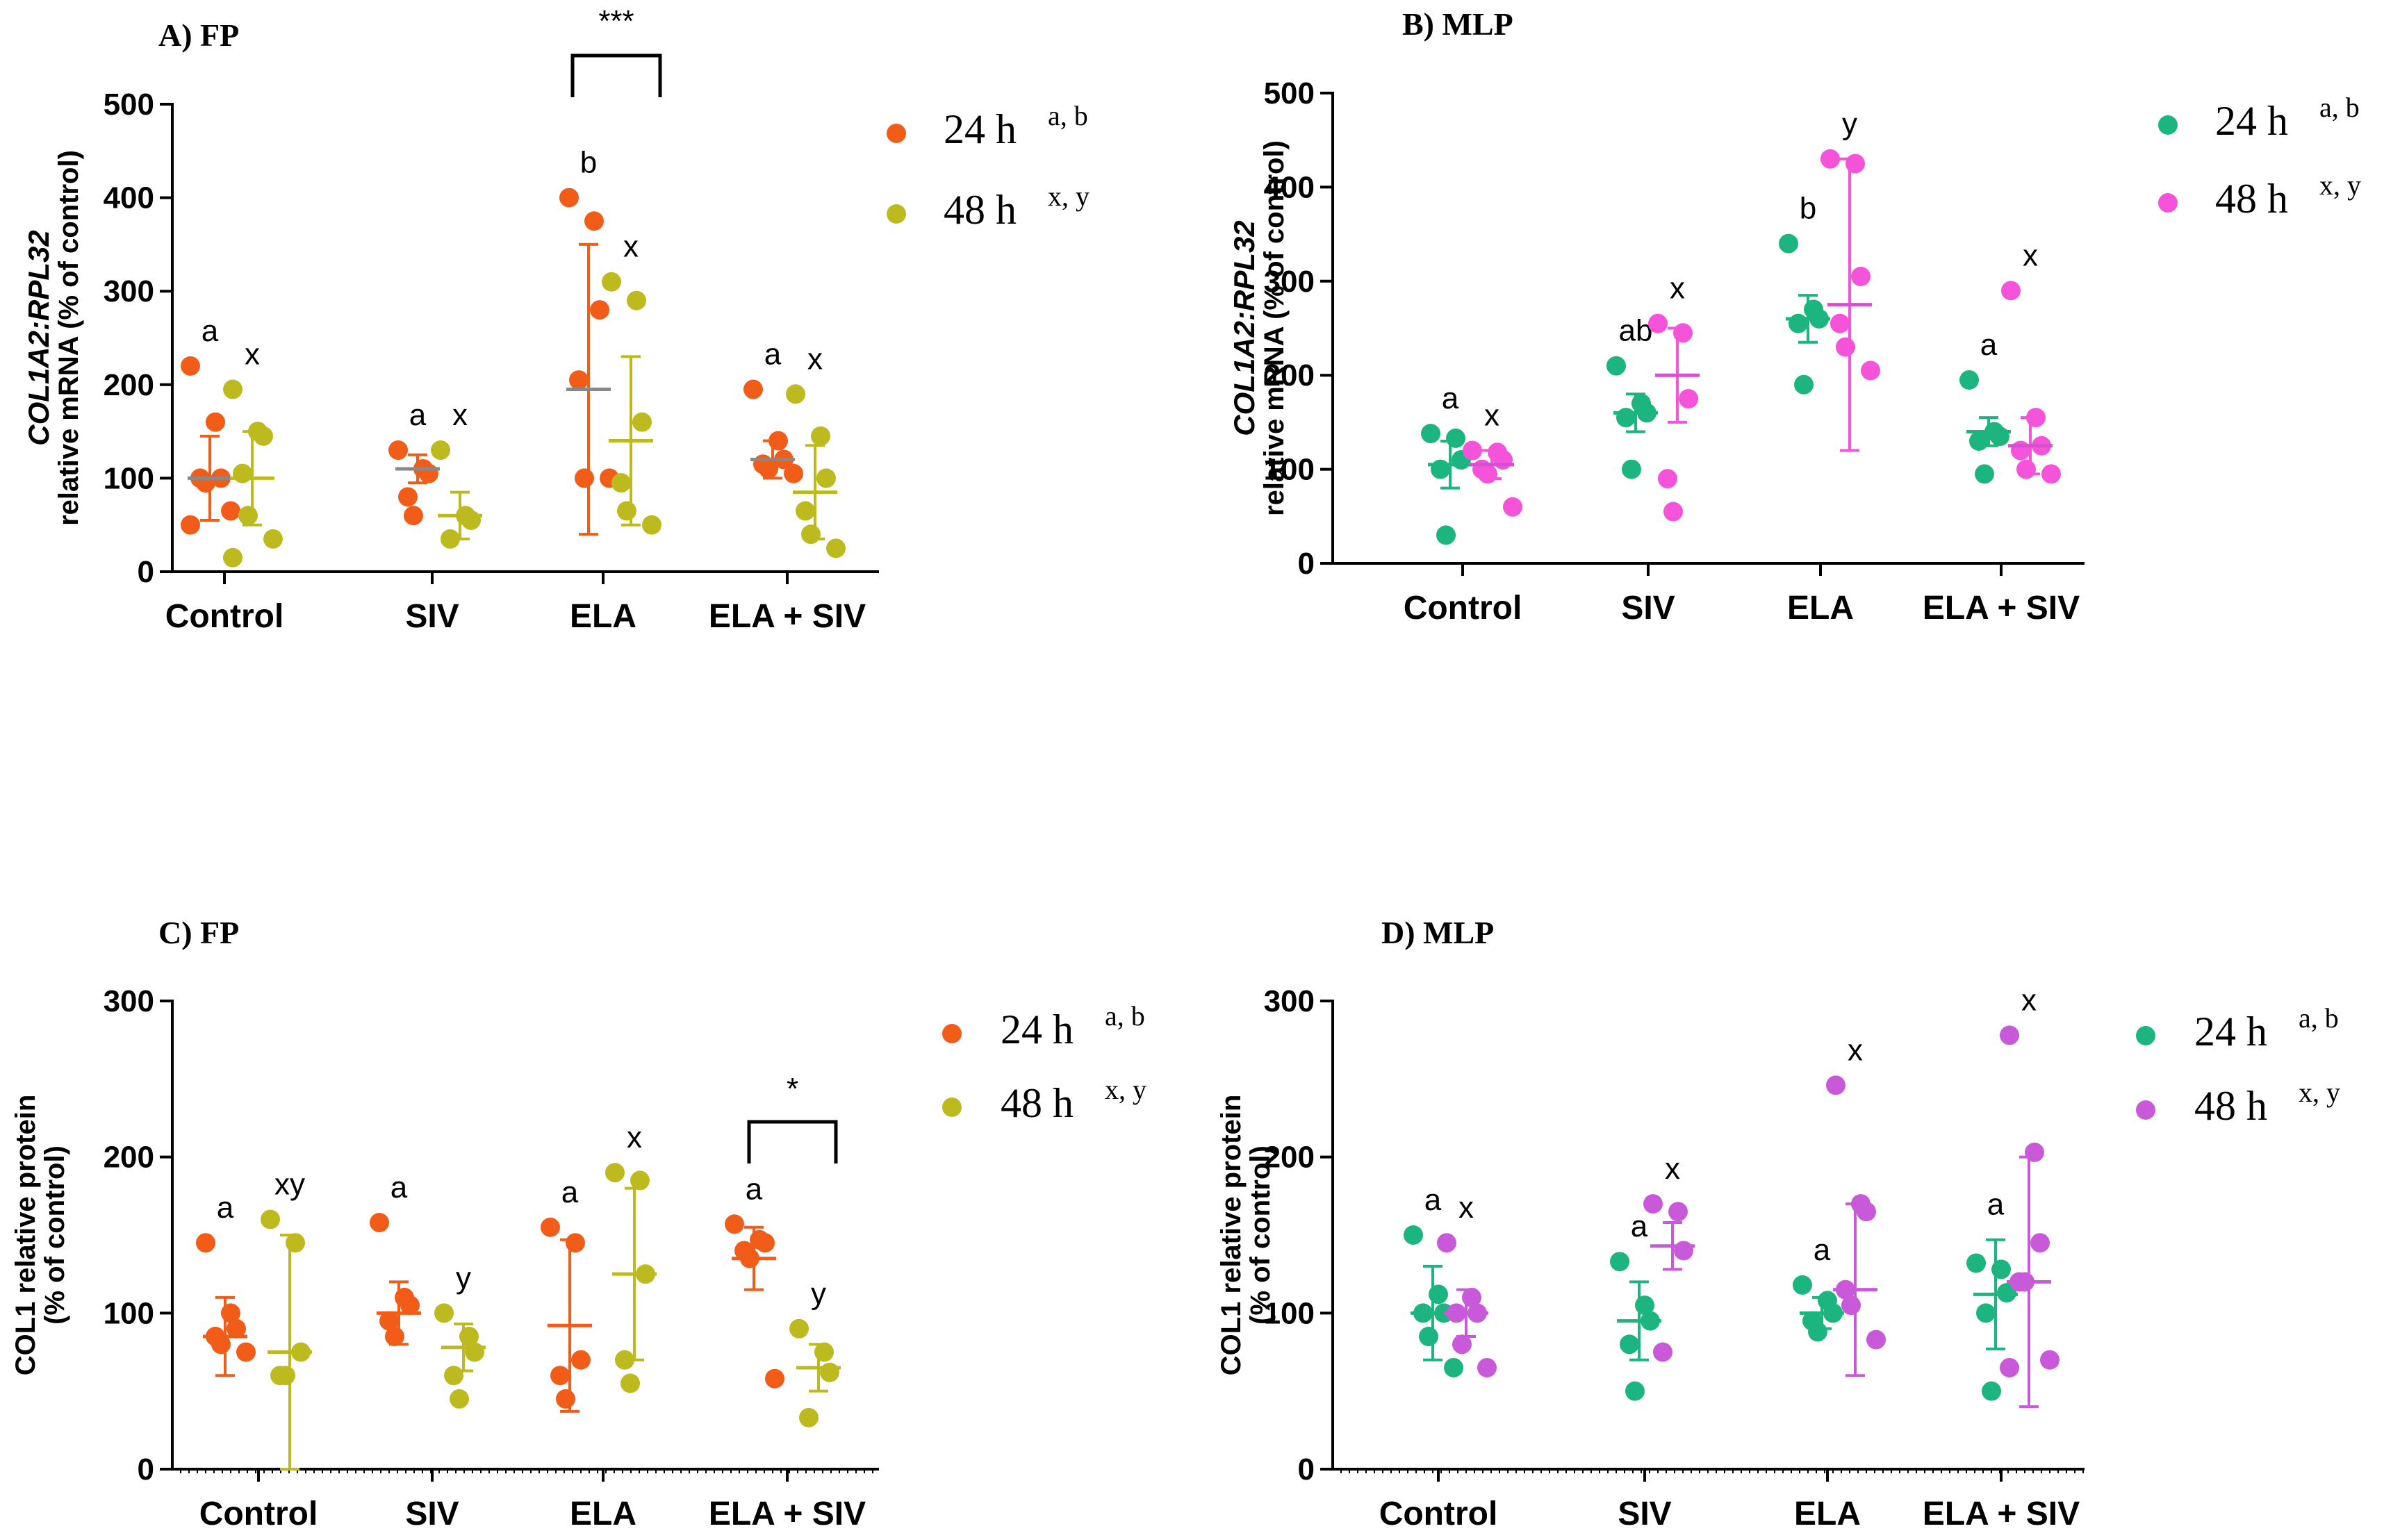  What do you see at coordinates (1289, 1001) in the screenshot?
I see `panel4-y-tick-label: 300` at bounding box center [1289, 1001].